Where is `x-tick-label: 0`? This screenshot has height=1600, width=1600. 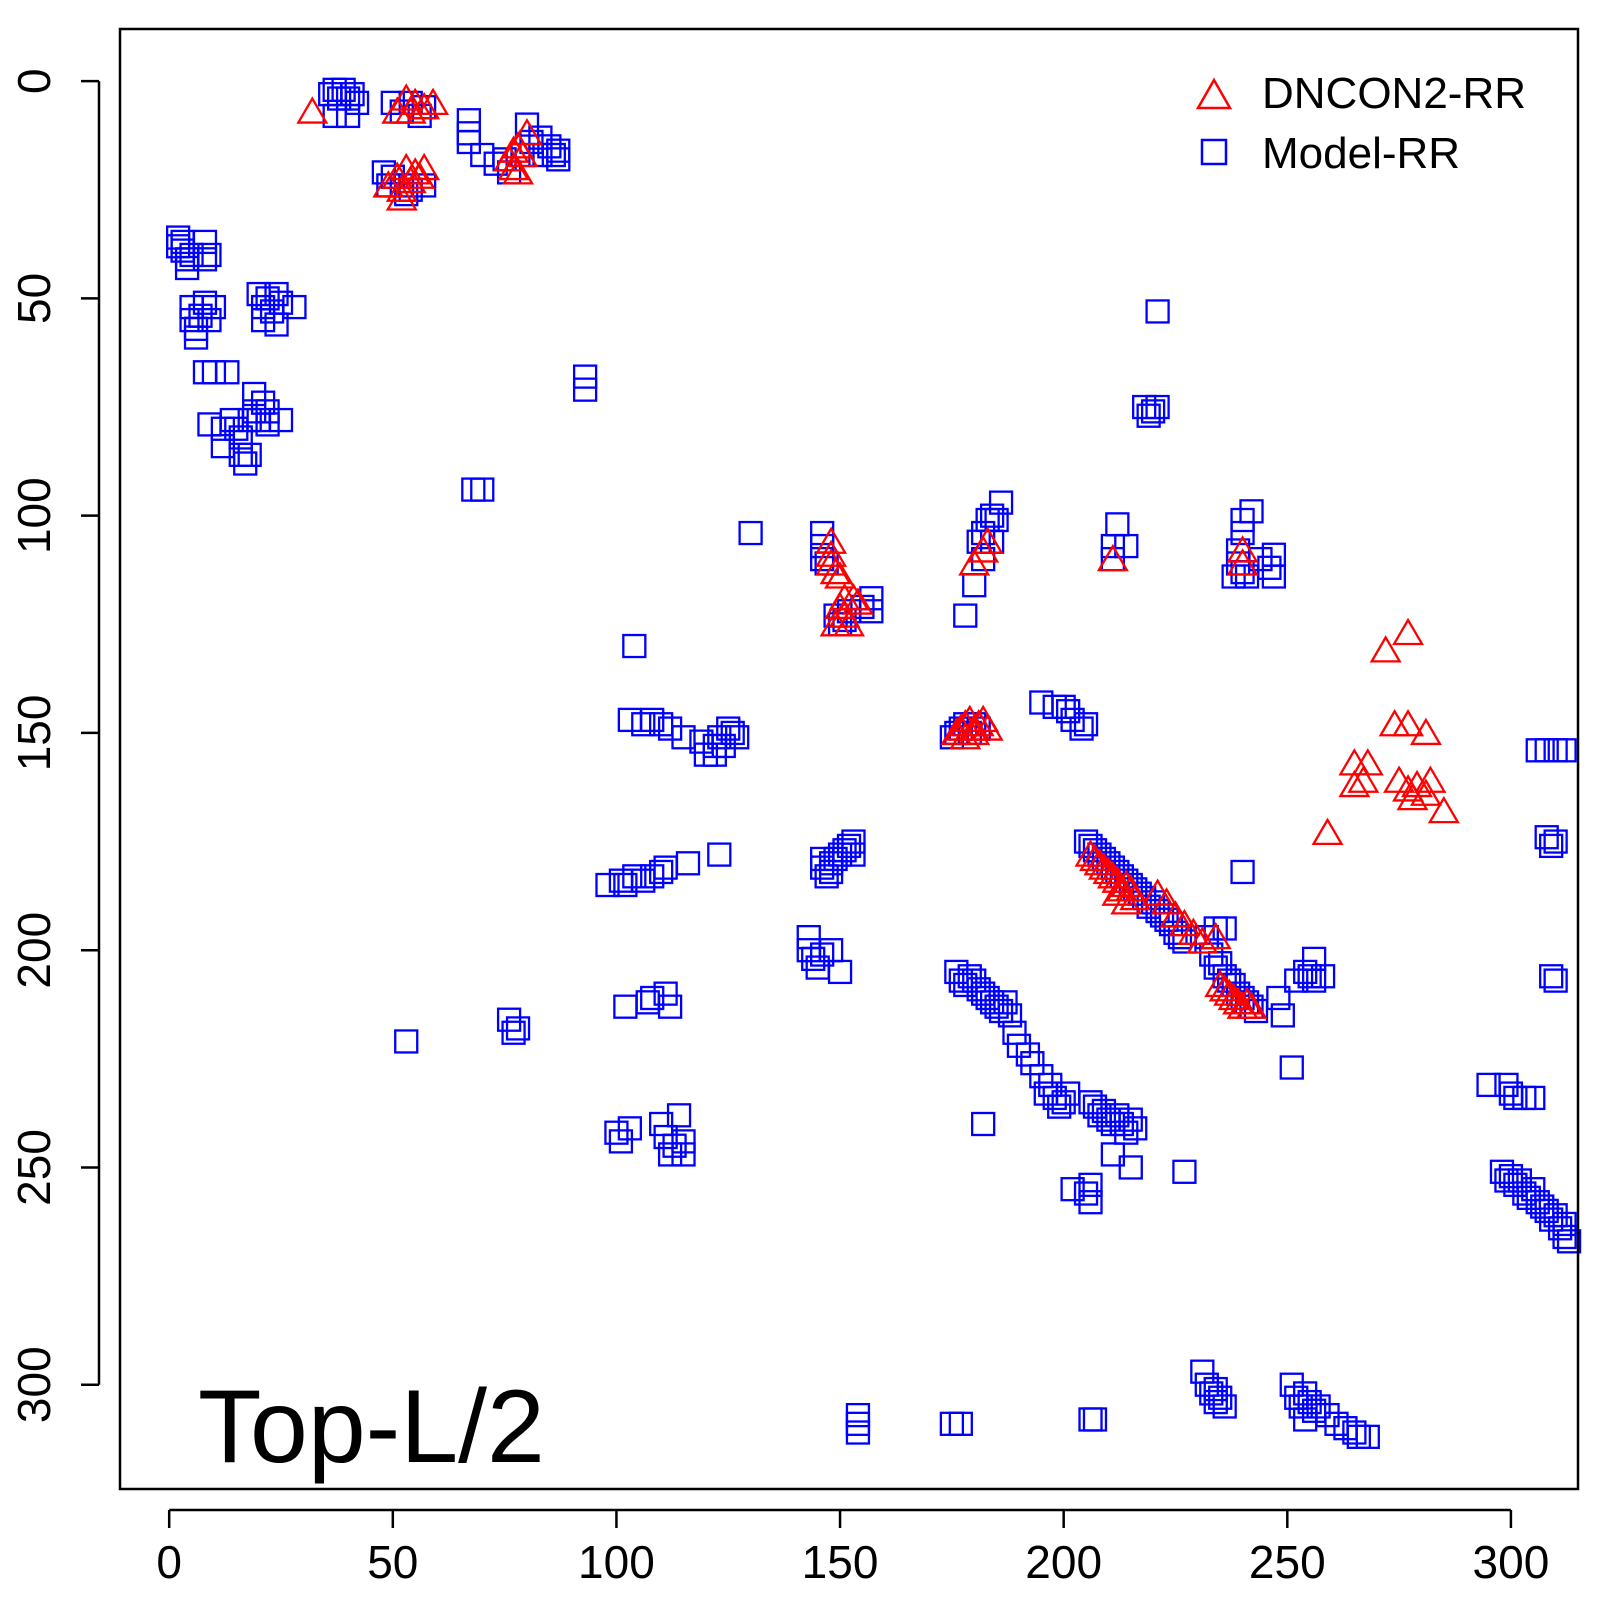
x-tick-label: 0 is located at coordinates (169, 1562).